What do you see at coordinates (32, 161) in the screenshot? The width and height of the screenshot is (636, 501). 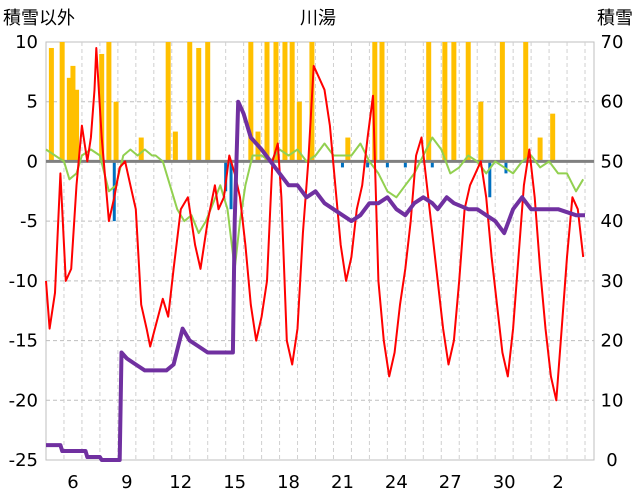 I see `left-tick-label: 0` at bounding box center [32, 161].